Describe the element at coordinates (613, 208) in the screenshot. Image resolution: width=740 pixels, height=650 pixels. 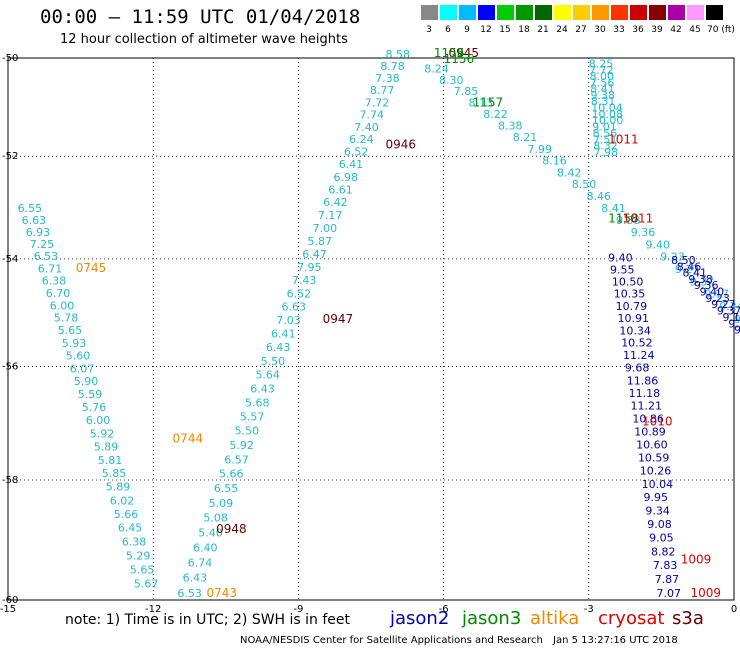
I see `swh-value: 8.41` at that location.